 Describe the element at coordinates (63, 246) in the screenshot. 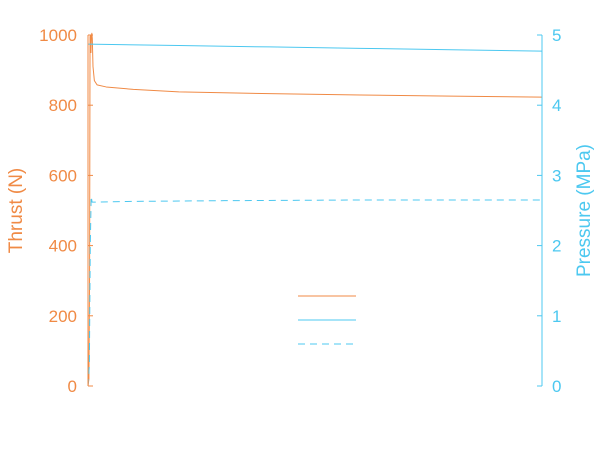

I see `left-tick-label: 400` at that location.